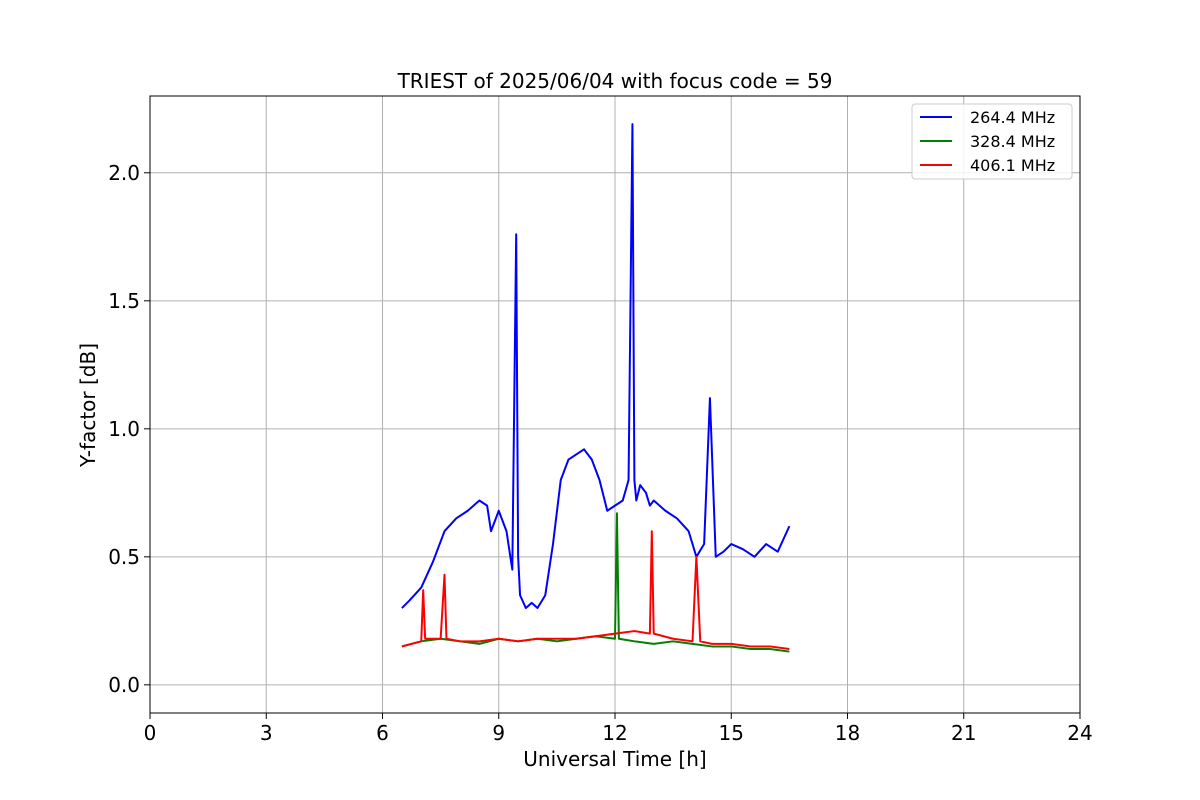 The image size is (1200, 800). I want to click on legend-label-3: 406.1 MHz, so click(1012, 165).